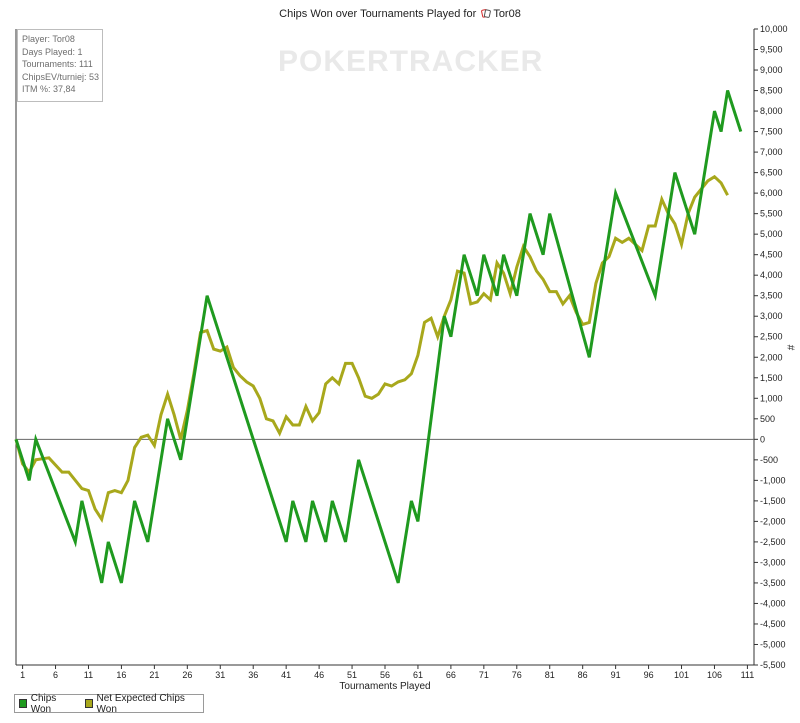 This screenshot has width=800, height=723. I want to click on y-tick-label: 1,000, so click(771, 398).